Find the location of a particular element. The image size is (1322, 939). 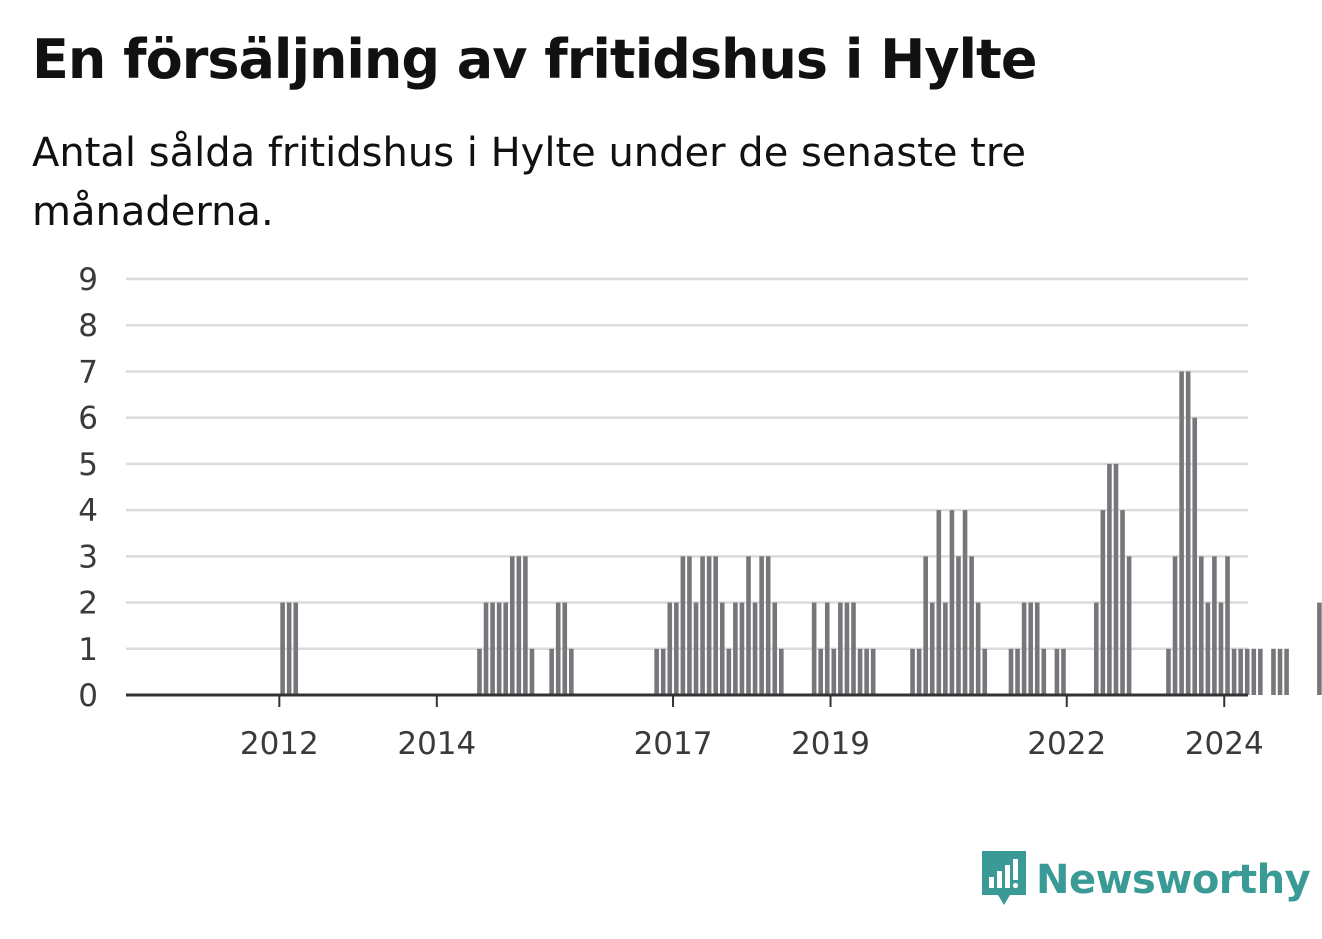

y-tick-label: 4 is located at coordinates (88, 511).